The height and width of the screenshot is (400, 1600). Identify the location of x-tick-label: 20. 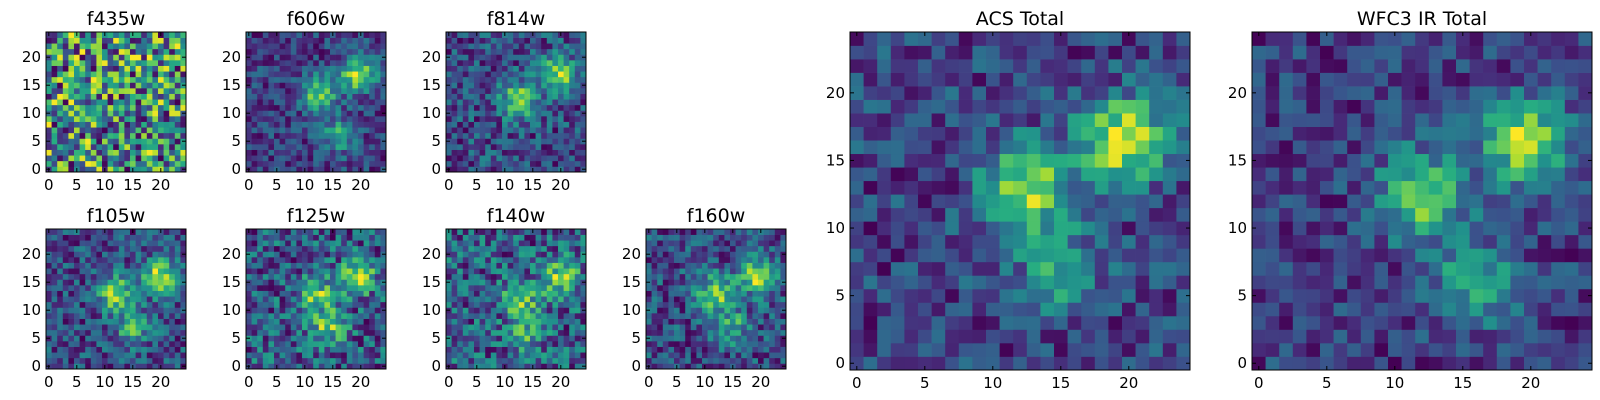
(560, 185).